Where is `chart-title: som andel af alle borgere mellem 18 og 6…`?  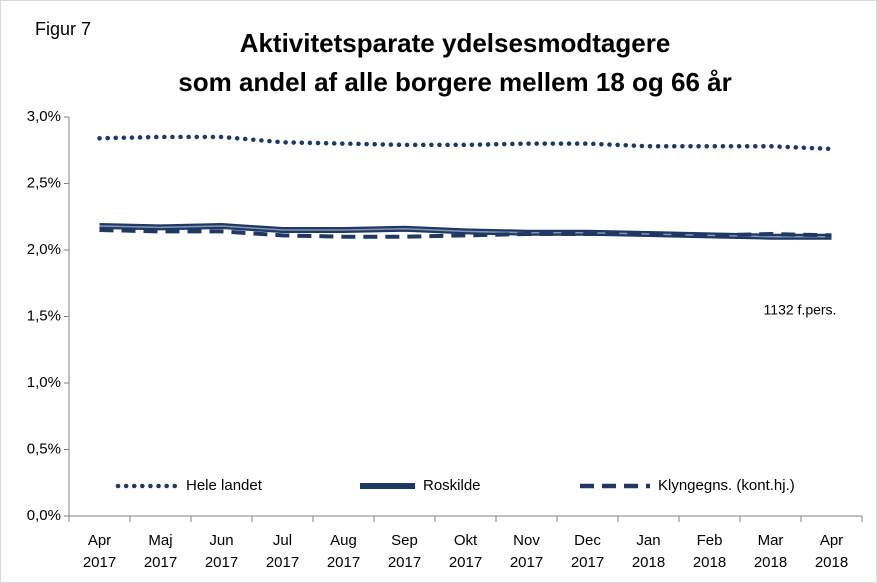 chart-title: som andel af alle borgere mellem 18 og 6… is located at coordinates (454, 82).